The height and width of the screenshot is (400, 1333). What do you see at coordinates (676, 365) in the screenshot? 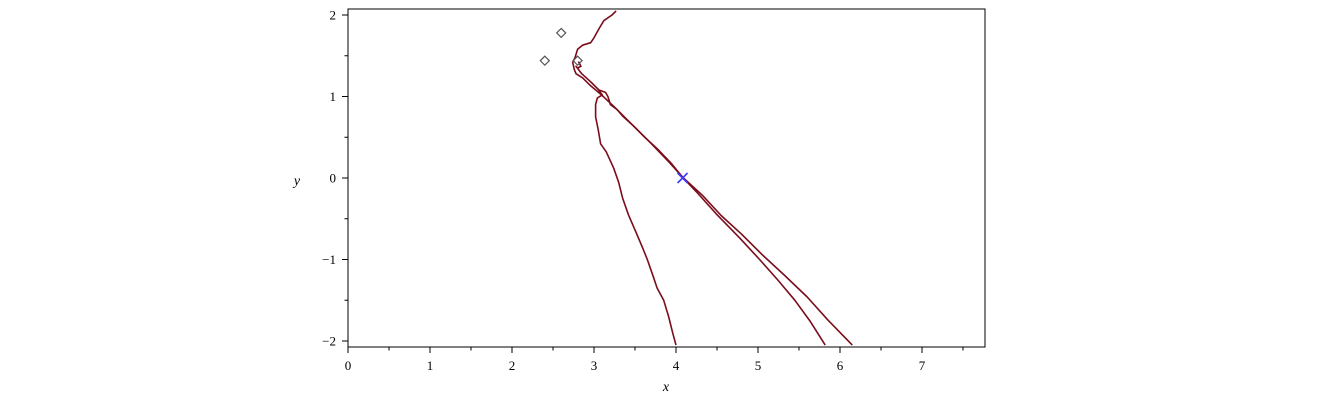
I see `x-tick-label: 4` at bounding box center [676, 365].